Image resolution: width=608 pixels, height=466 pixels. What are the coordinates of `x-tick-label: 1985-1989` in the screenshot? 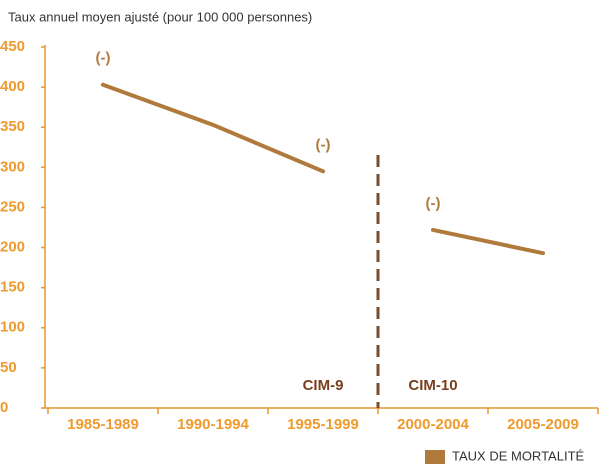 It's located at (103, 424).